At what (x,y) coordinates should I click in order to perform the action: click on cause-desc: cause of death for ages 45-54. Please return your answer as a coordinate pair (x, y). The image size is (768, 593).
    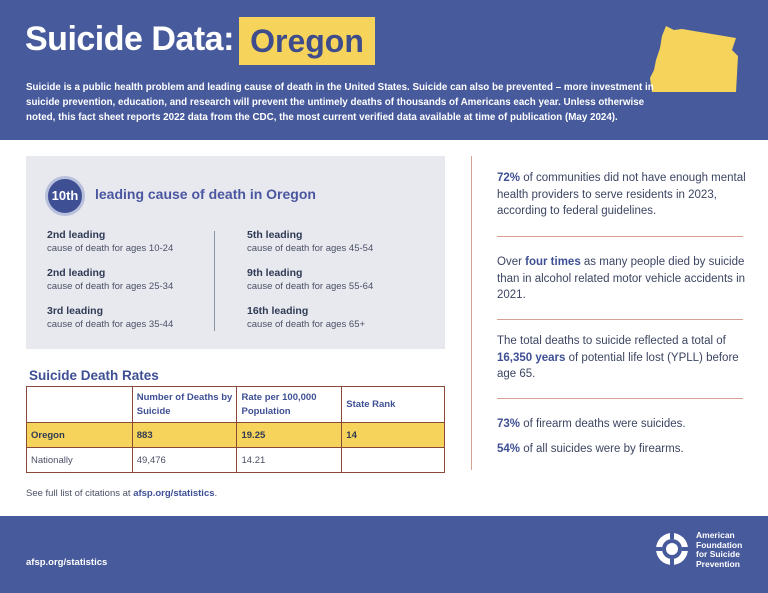
    Looking at the image, I should click on (310, 248).